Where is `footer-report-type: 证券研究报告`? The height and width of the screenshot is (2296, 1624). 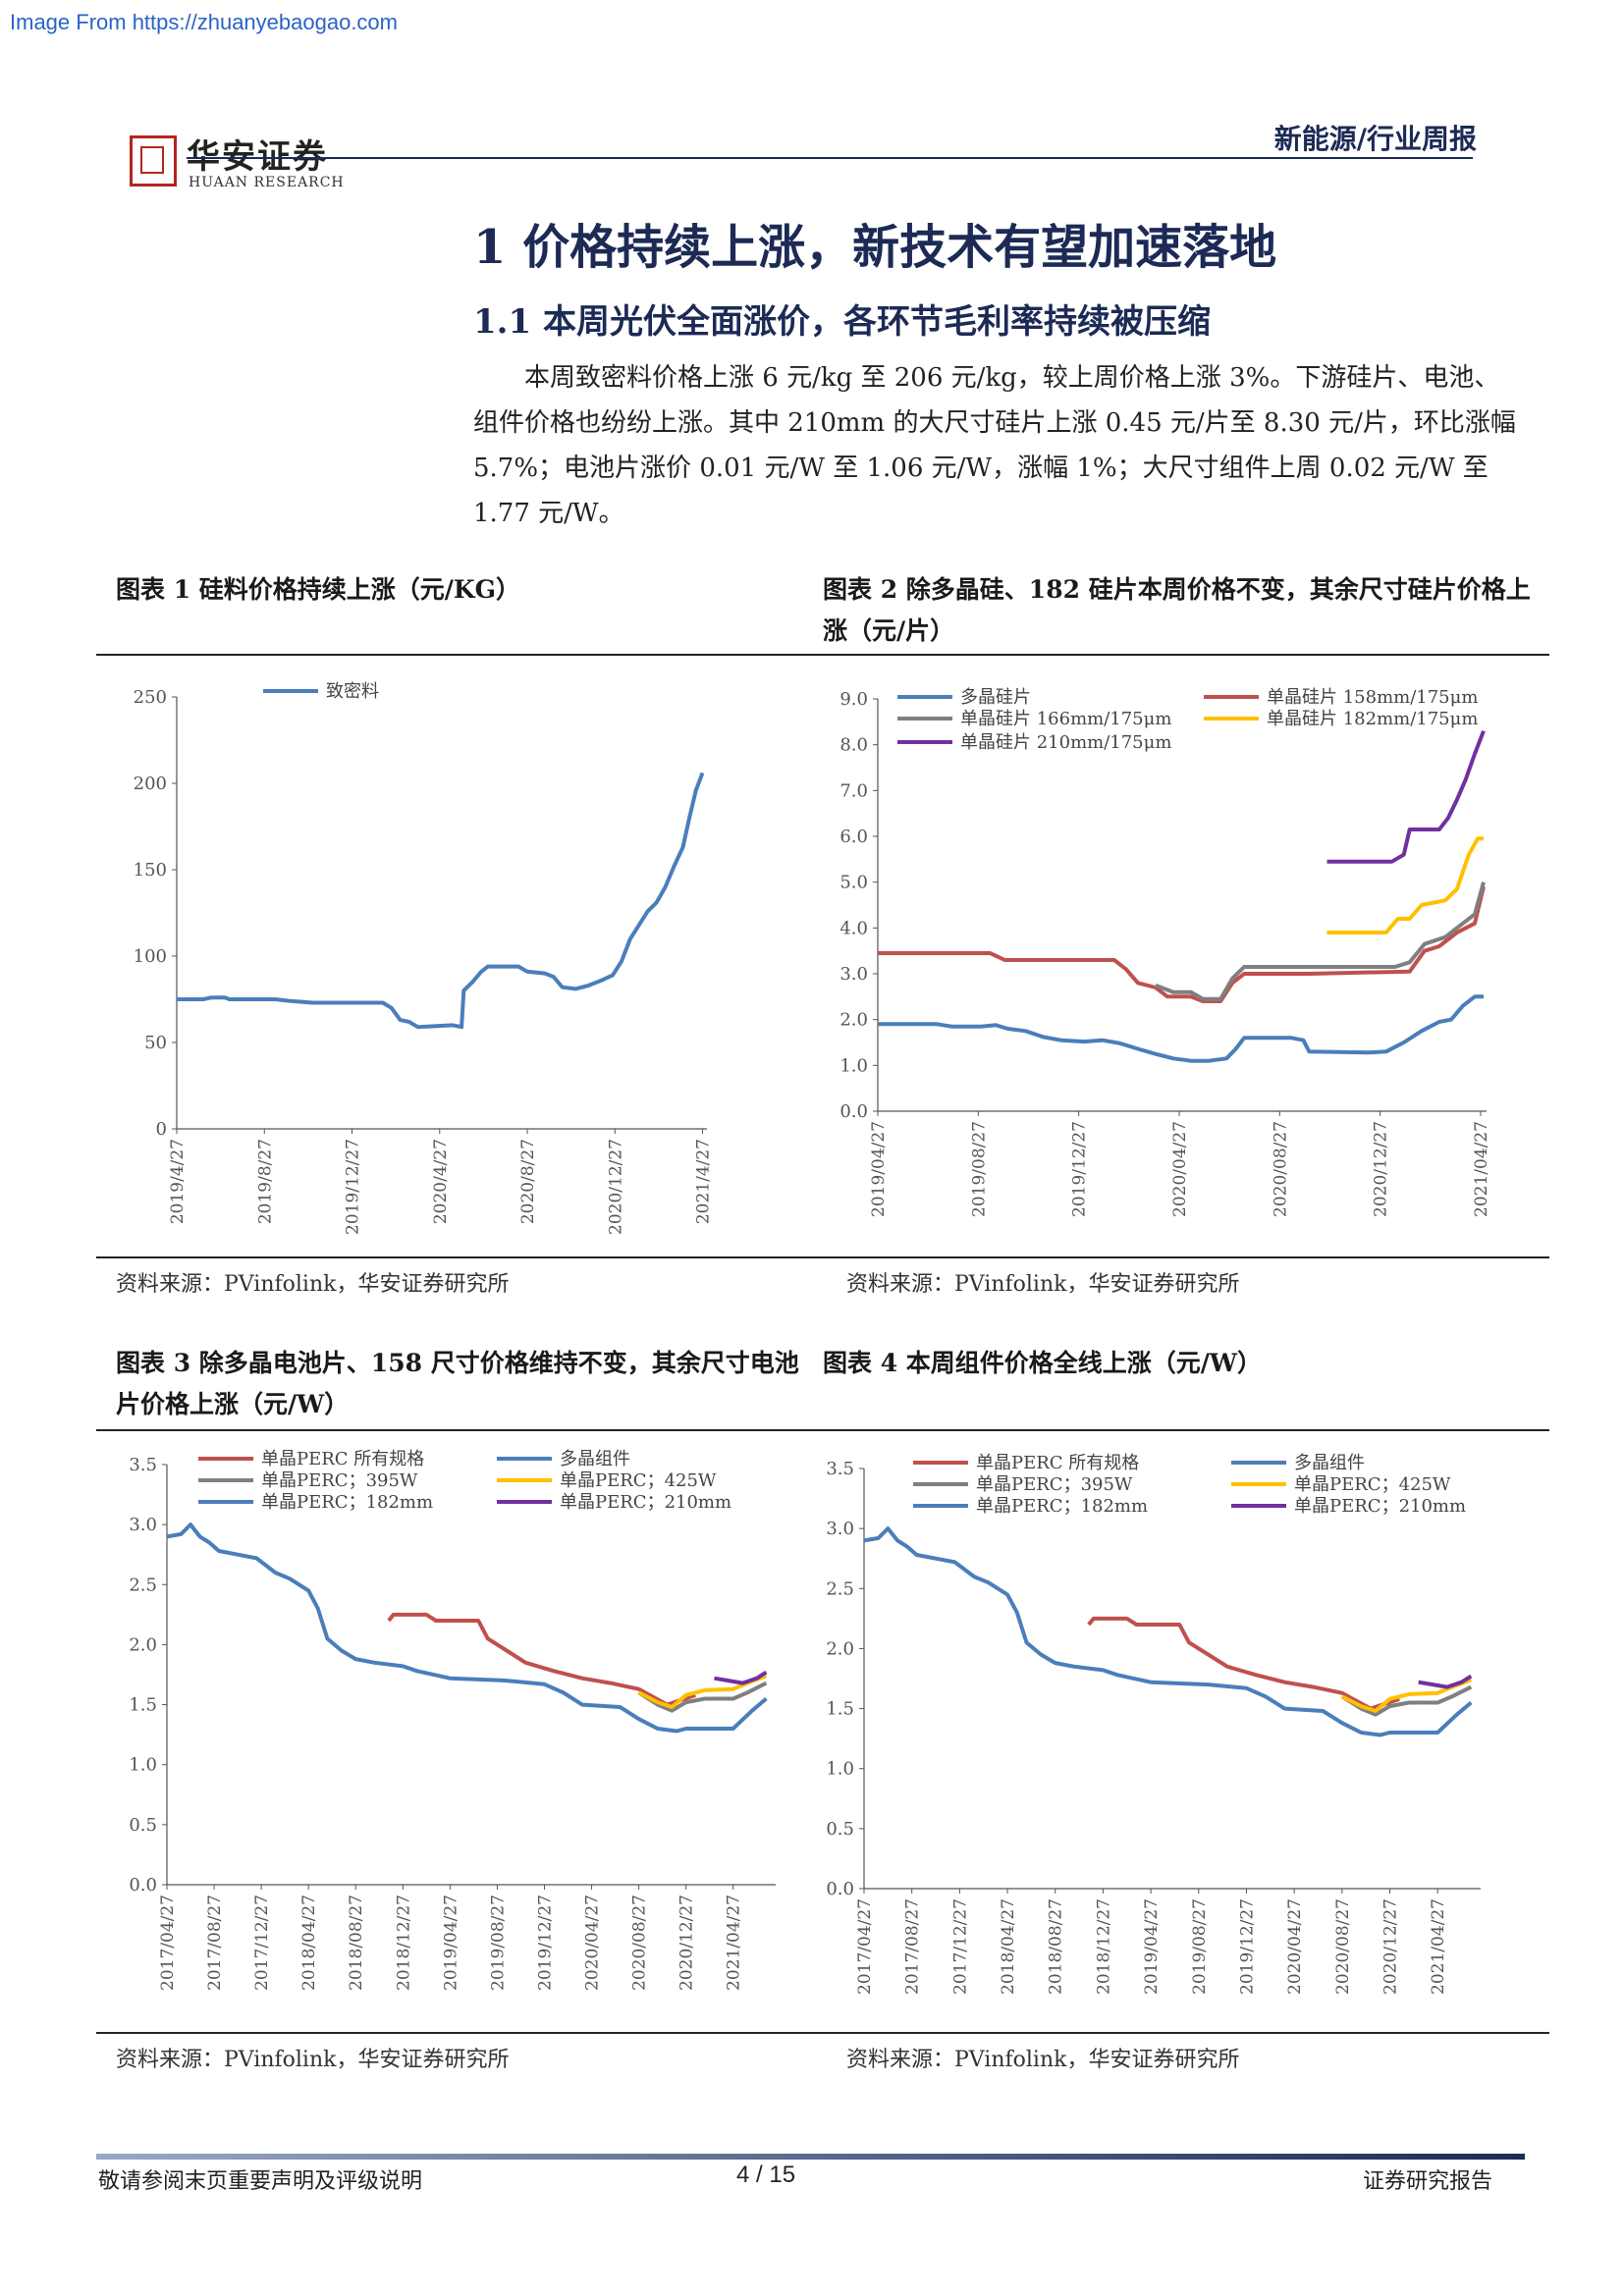
footer-report-type: 证券研究报告 is located at coordinates (1427, 2181).